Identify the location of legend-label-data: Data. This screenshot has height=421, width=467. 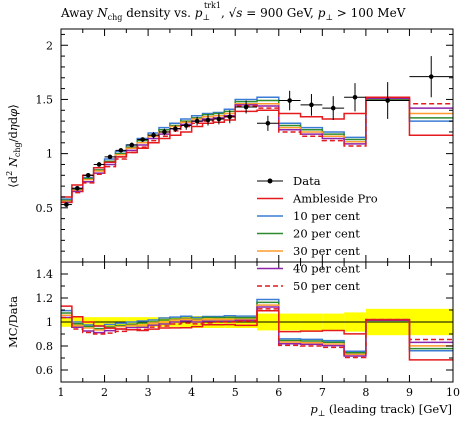
(307, 181).